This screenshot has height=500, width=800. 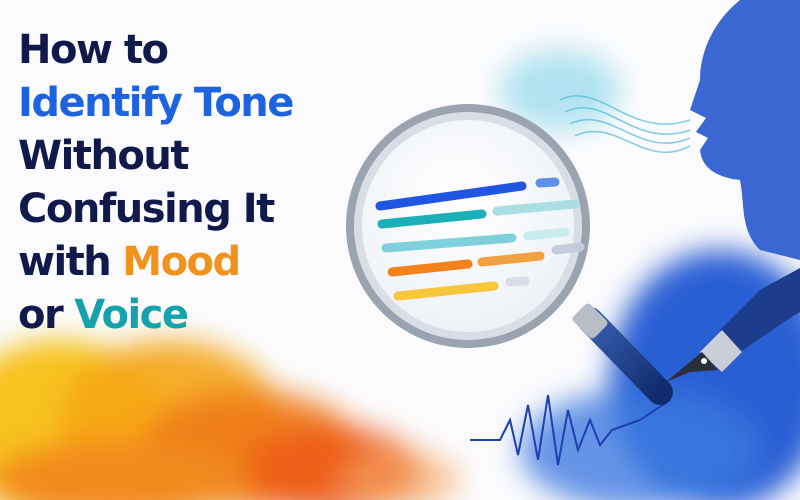 What do you see at coordinates (625, 124) in the screenshot?
I see `sound-waves` at bounding box center [625, 124].